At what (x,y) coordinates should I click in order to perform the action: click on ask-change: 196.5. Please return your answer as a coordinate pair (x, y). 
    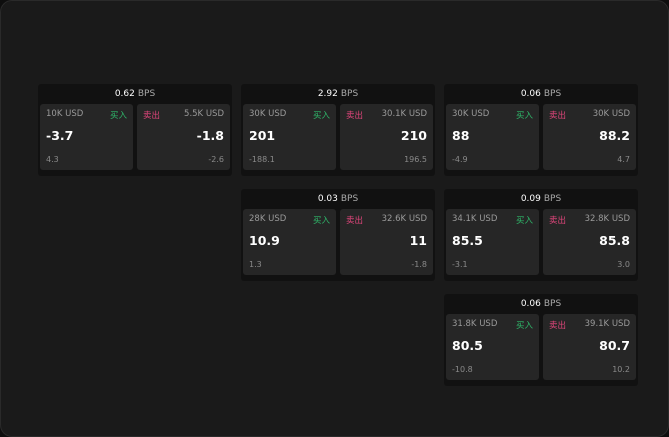
    Looking at the image, I should click on (415, 159).